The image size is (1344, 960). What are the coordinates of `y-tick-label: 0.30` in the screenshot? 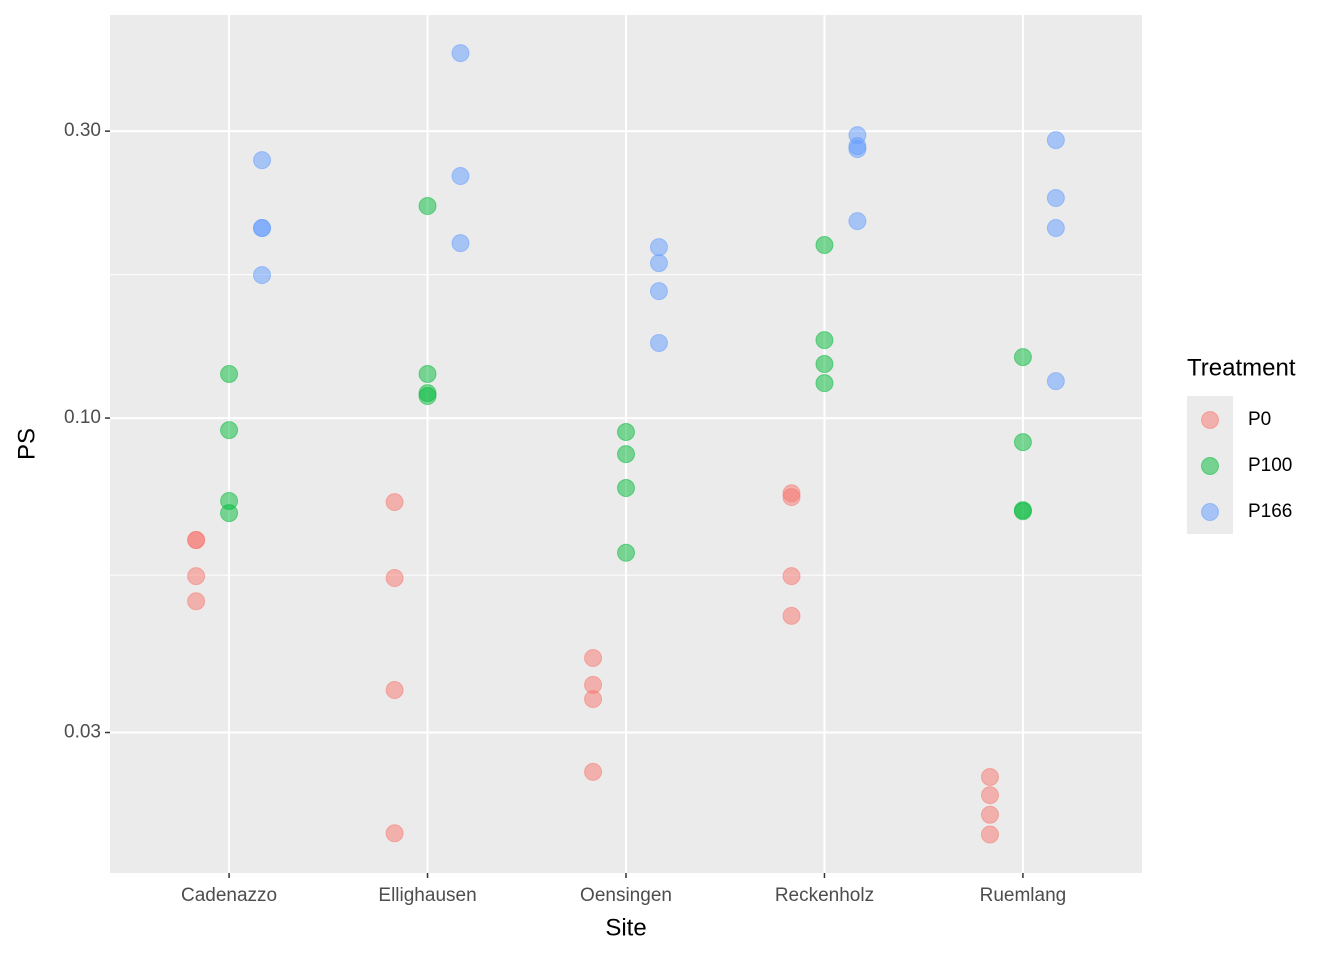 It's located at (82, 130).